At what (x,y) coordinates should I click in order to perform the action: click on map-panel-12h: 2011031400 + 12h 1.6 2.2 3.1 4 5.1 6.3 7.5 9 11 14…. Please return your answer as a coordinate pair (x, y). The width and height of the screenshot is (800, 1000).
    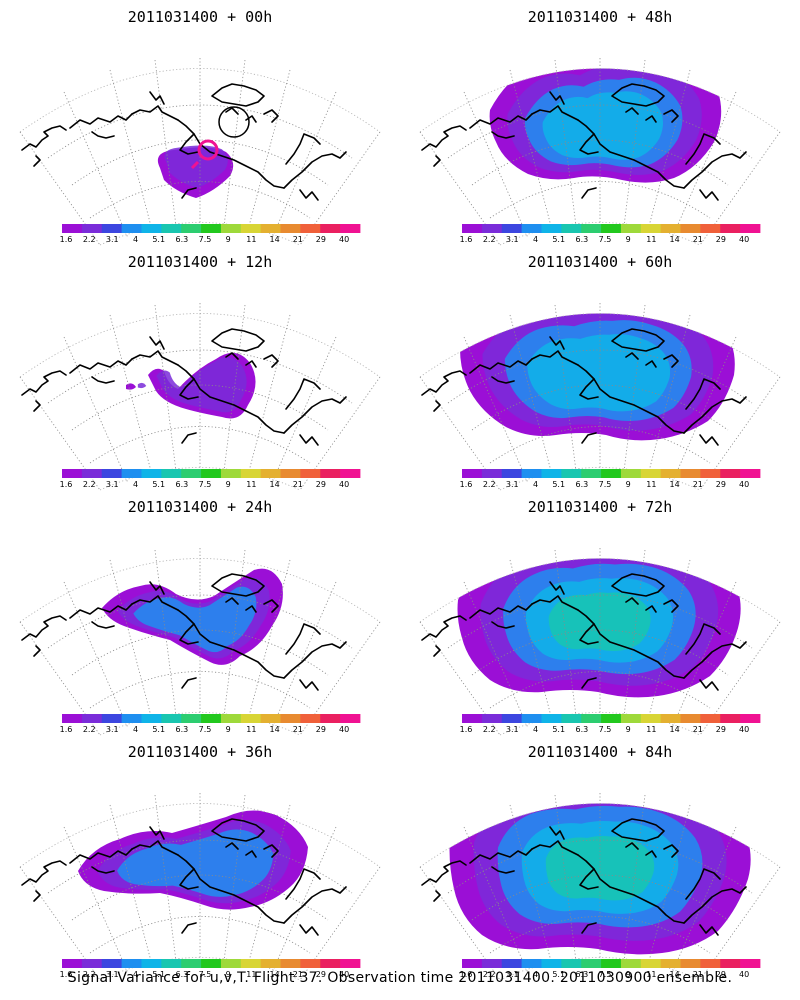
    Looking at the image, I should click on (200, 372).